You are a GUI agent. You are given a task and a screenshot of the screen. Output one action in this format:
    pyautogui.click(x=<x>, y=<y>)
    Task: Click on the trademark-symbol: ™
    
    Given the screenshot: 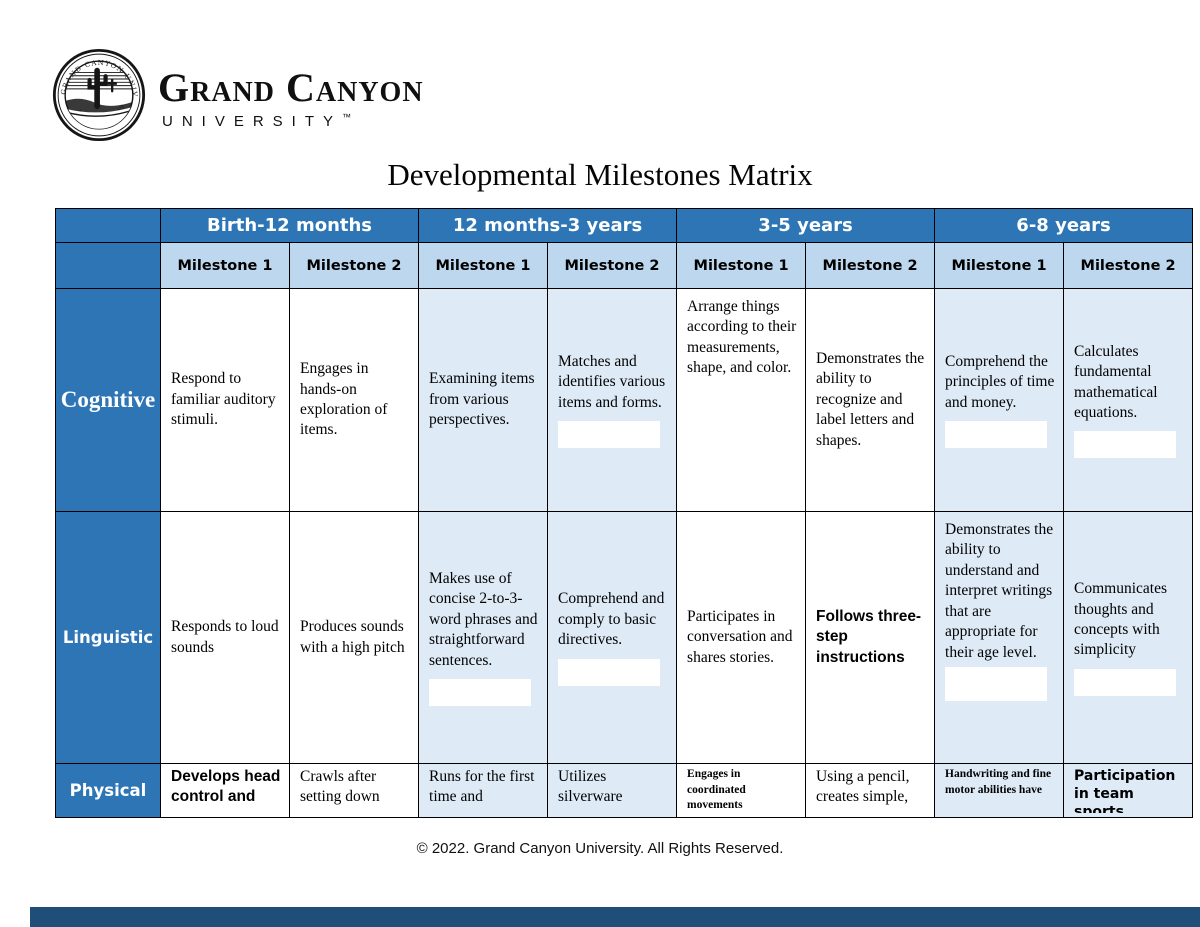 What is the action you would take?
    pyautogui.click(x=347, y=117)
    